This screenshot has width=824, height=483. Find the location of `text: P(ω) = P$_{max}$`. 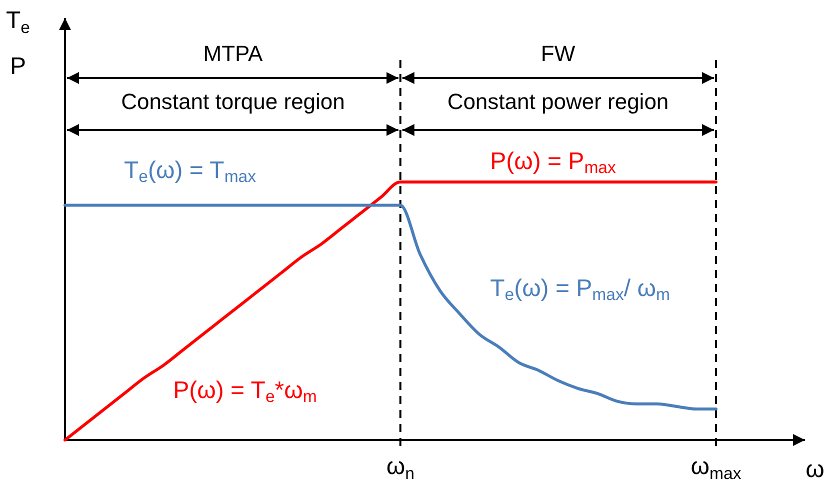

text: P(ω) = P$_{max}$ is located at coordinates (553, 162).